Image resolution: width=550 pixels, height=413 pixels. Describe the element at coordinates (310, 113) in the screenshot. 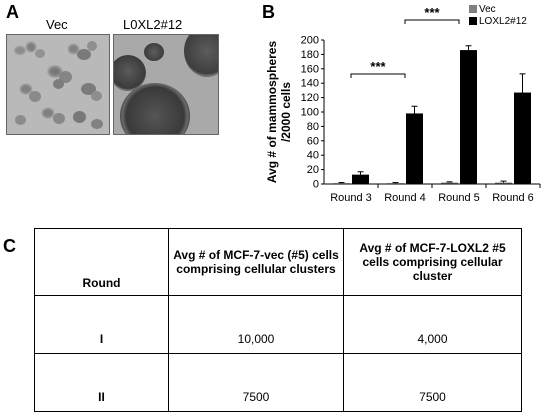

I see `y-tick-label: 100` at that location.